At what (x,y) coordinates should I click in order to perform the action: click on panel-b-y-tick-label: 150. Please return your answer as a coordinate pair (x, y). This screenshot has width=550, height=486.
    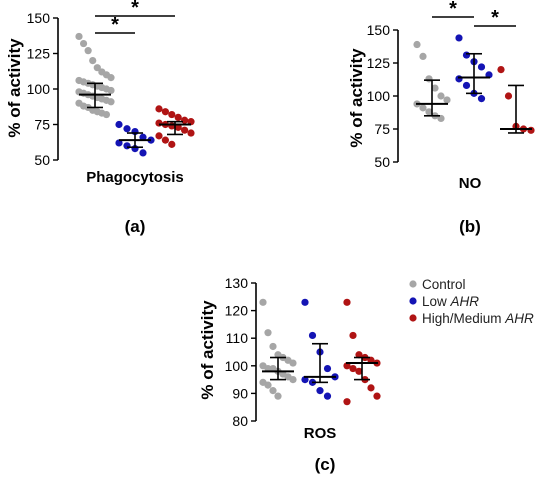
    Looking at the image, I should click on (379, 30).